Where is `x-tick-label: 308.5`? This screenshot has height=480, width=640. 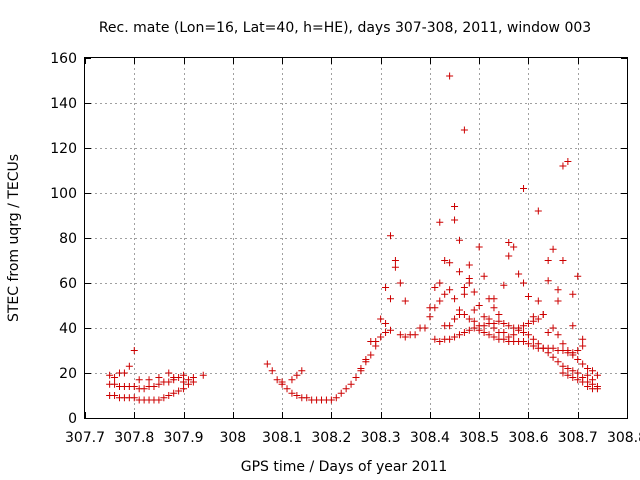 x-tick-label: 308.5 is located at coordinates (479, 438).